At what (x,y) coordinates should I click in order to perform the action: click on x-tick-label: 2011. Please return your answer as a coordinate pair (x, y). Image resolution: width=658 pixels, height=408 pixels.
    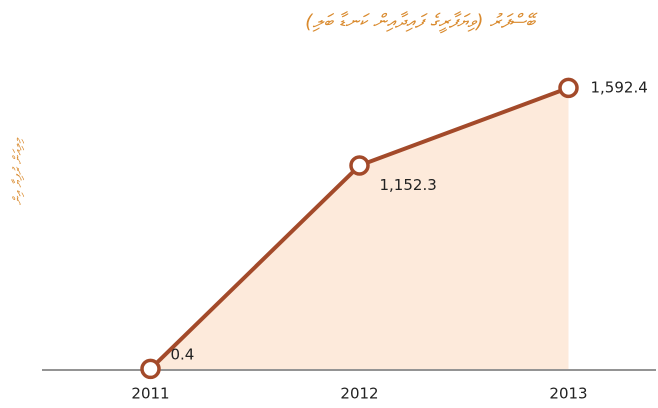
    Looking at the image, I should click on (150, 394).